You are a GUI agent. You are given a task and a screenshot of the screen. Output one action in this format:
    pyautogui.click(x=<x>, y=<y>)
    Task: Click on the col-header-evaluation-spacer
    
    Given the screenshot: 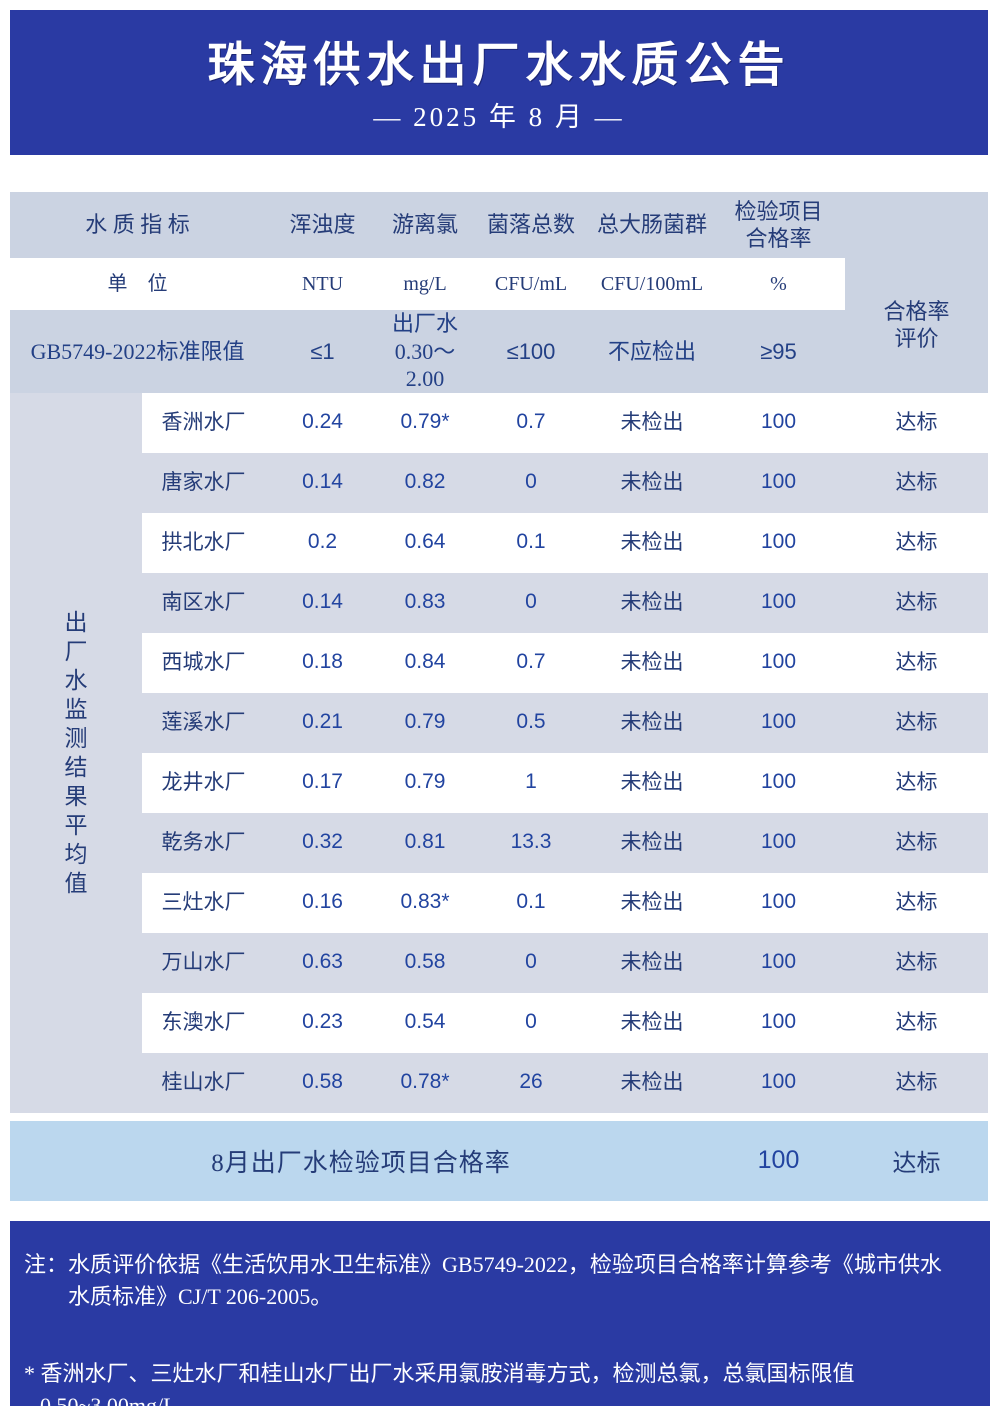 What is the action you would take?
    pyautogui.click(x=917, y=225)
    